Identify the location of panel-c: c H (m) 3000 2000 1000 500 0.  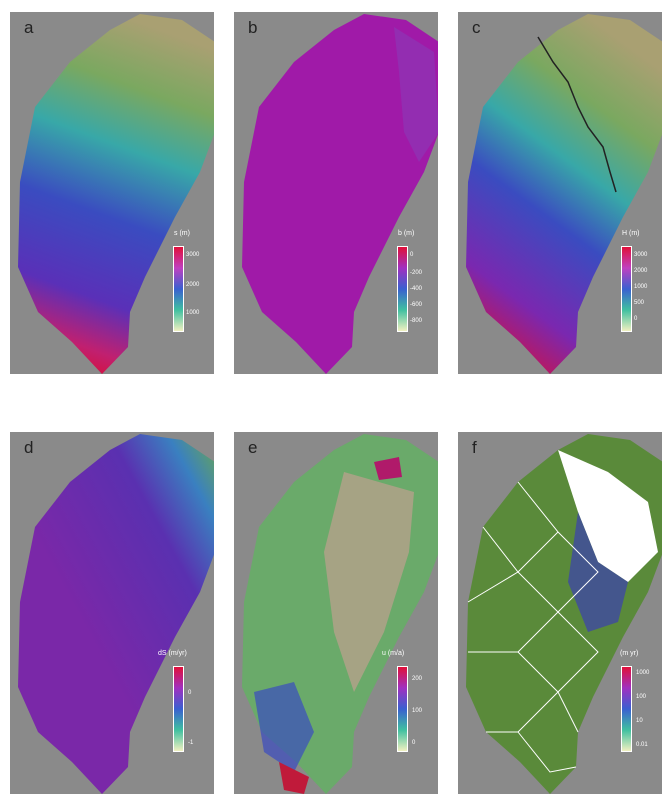
(560, 193).